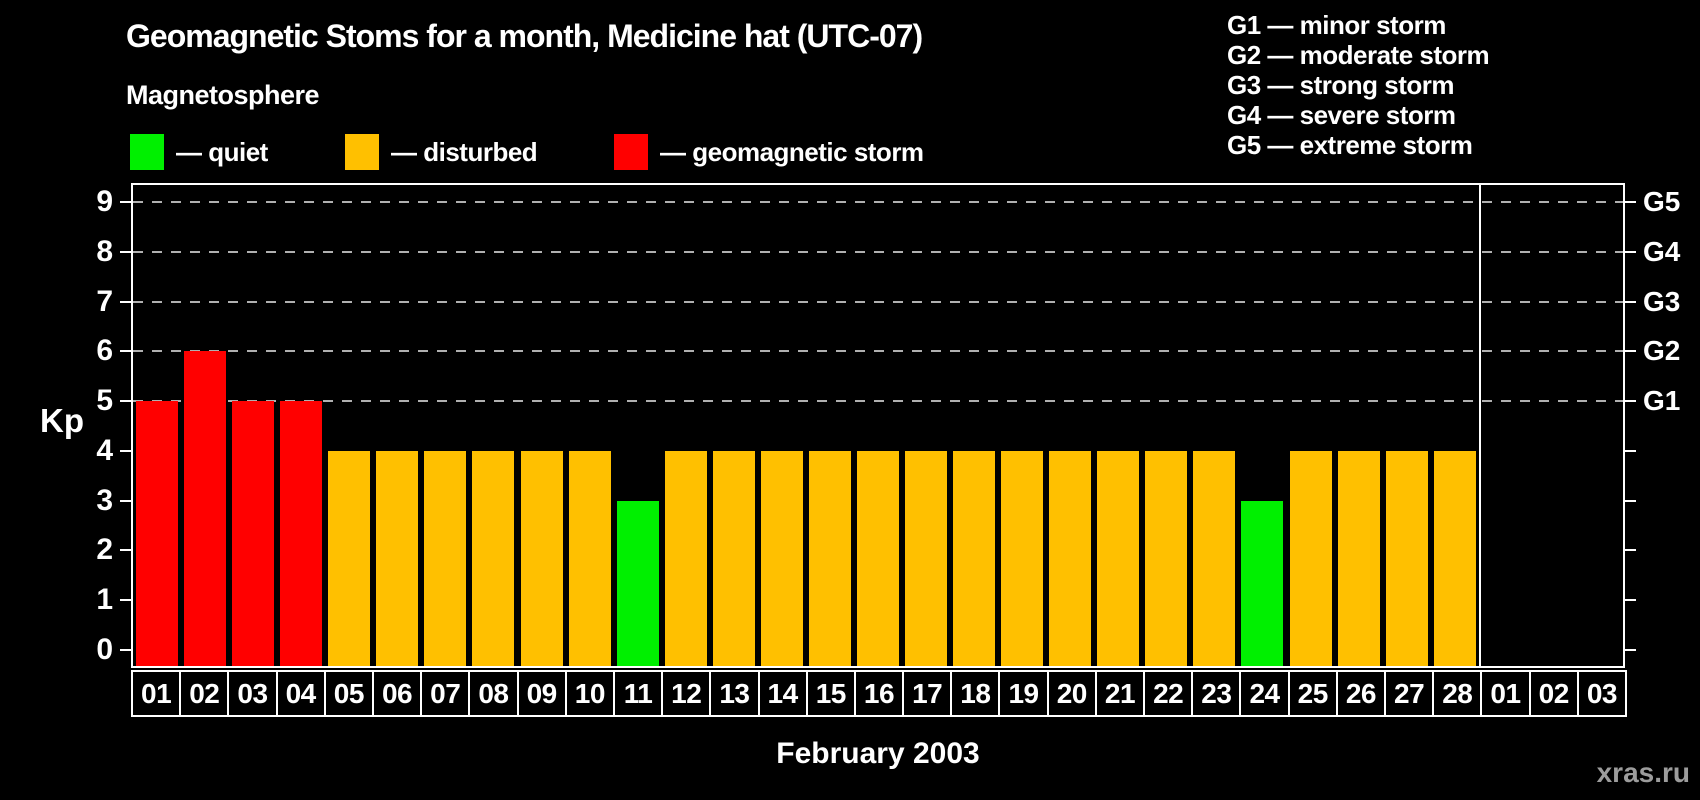  What do you see at coordinates (1340, 85) in the screenshot?
I see `g-scale-legend-line-3: G3 — strong storm` at bounding box center [1340, 85].